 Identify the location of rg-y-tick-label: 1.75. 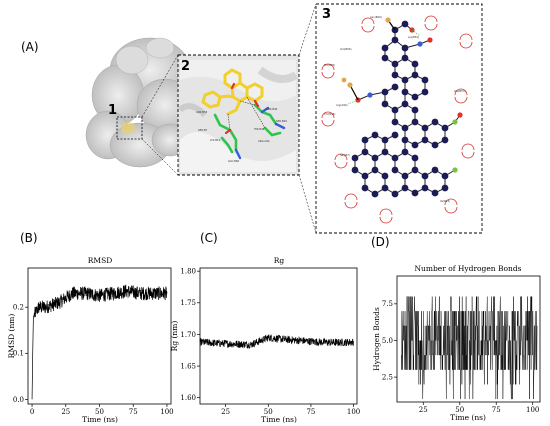
(188, 303).